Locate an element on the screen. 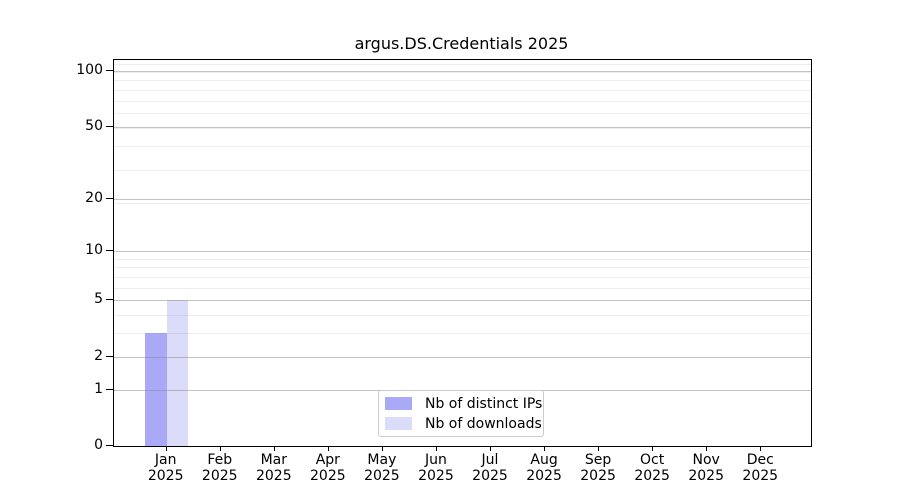 This screenshot has height=500, width=900. x-tick-label-month: Dec is located at coordinates (760, 460).